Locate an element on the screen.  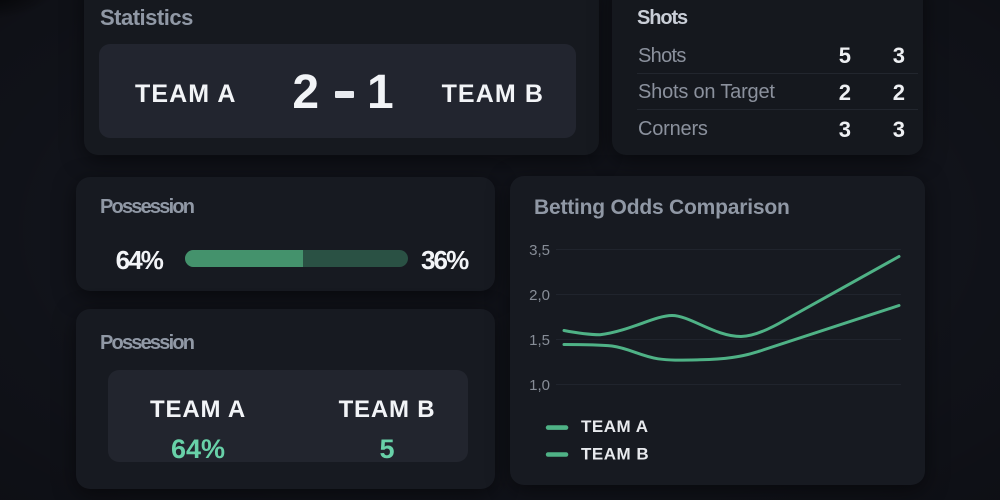
svg-text: TEAM A is located at coordinates (615, 426).